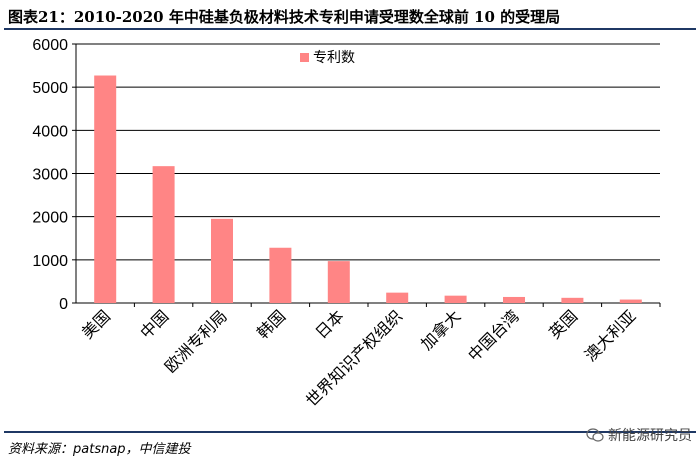  I want to click on x-tick-label: 日本, so click(330, 324).